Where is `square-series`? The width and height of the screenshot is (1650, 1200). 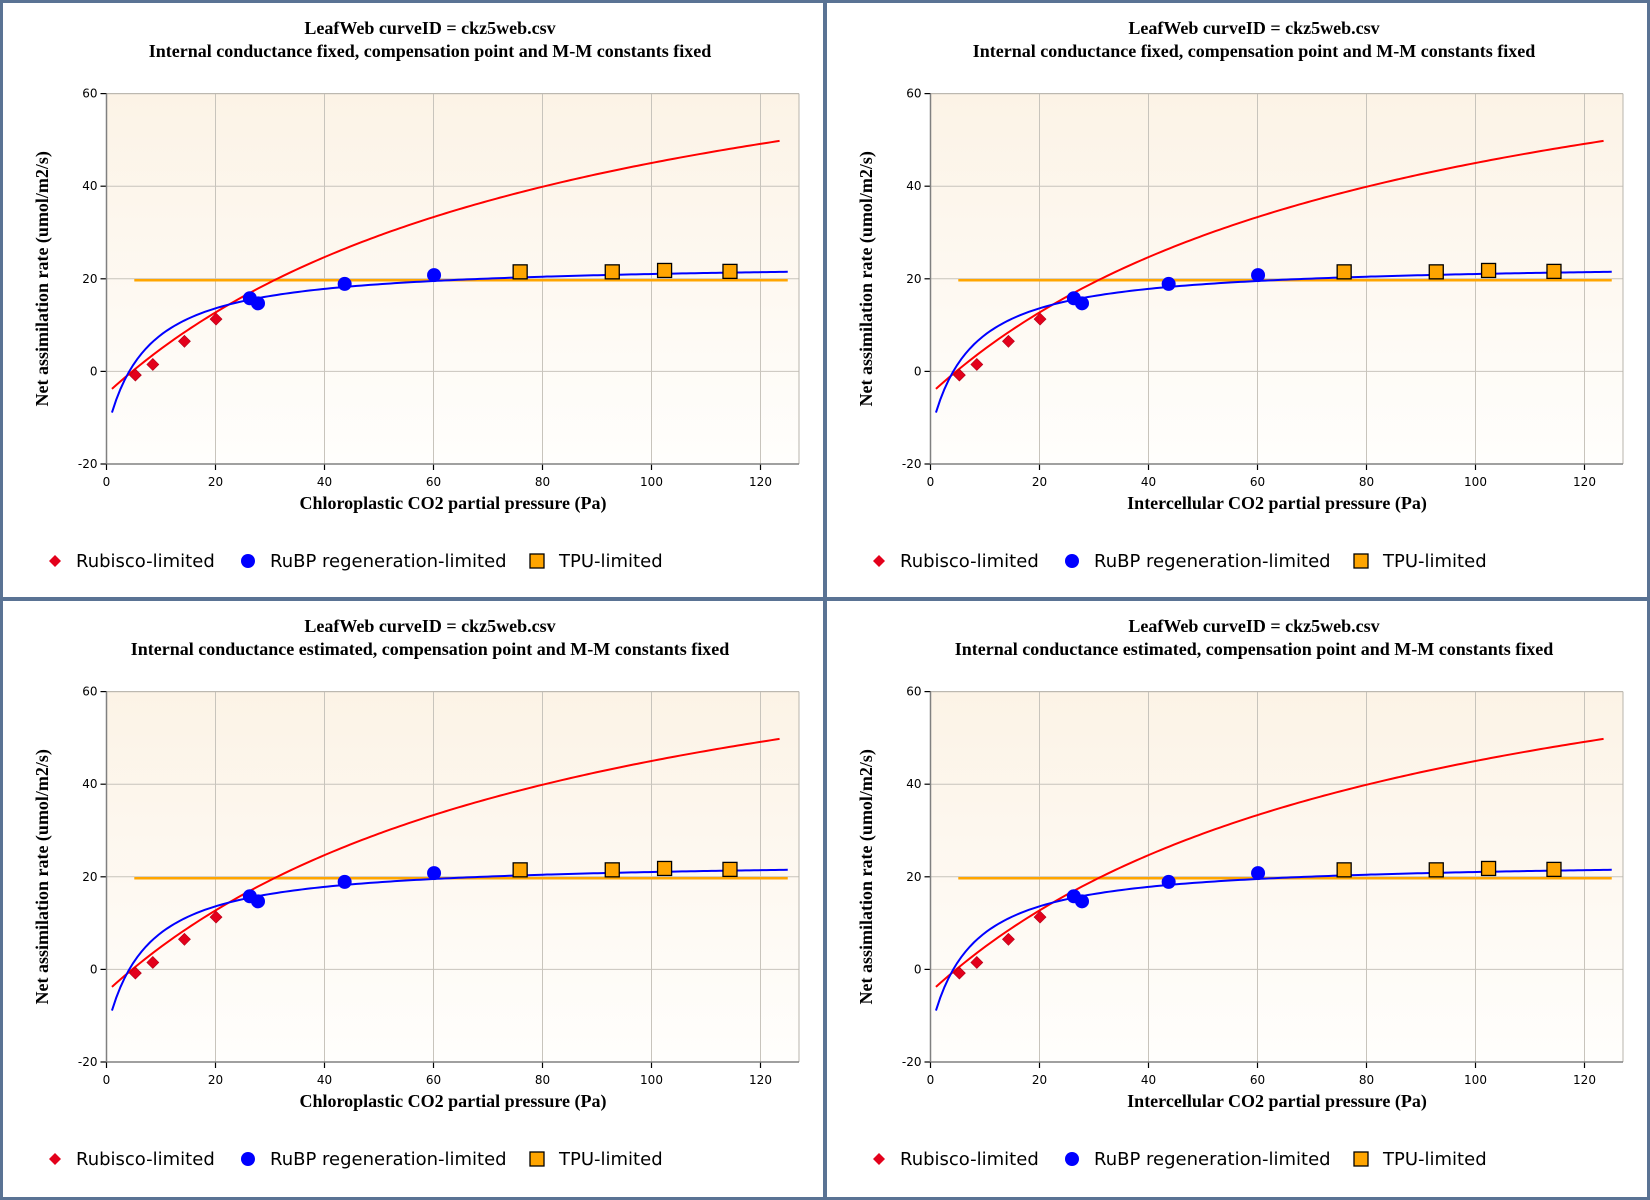
square-series is located at coordinates (1449, 271).